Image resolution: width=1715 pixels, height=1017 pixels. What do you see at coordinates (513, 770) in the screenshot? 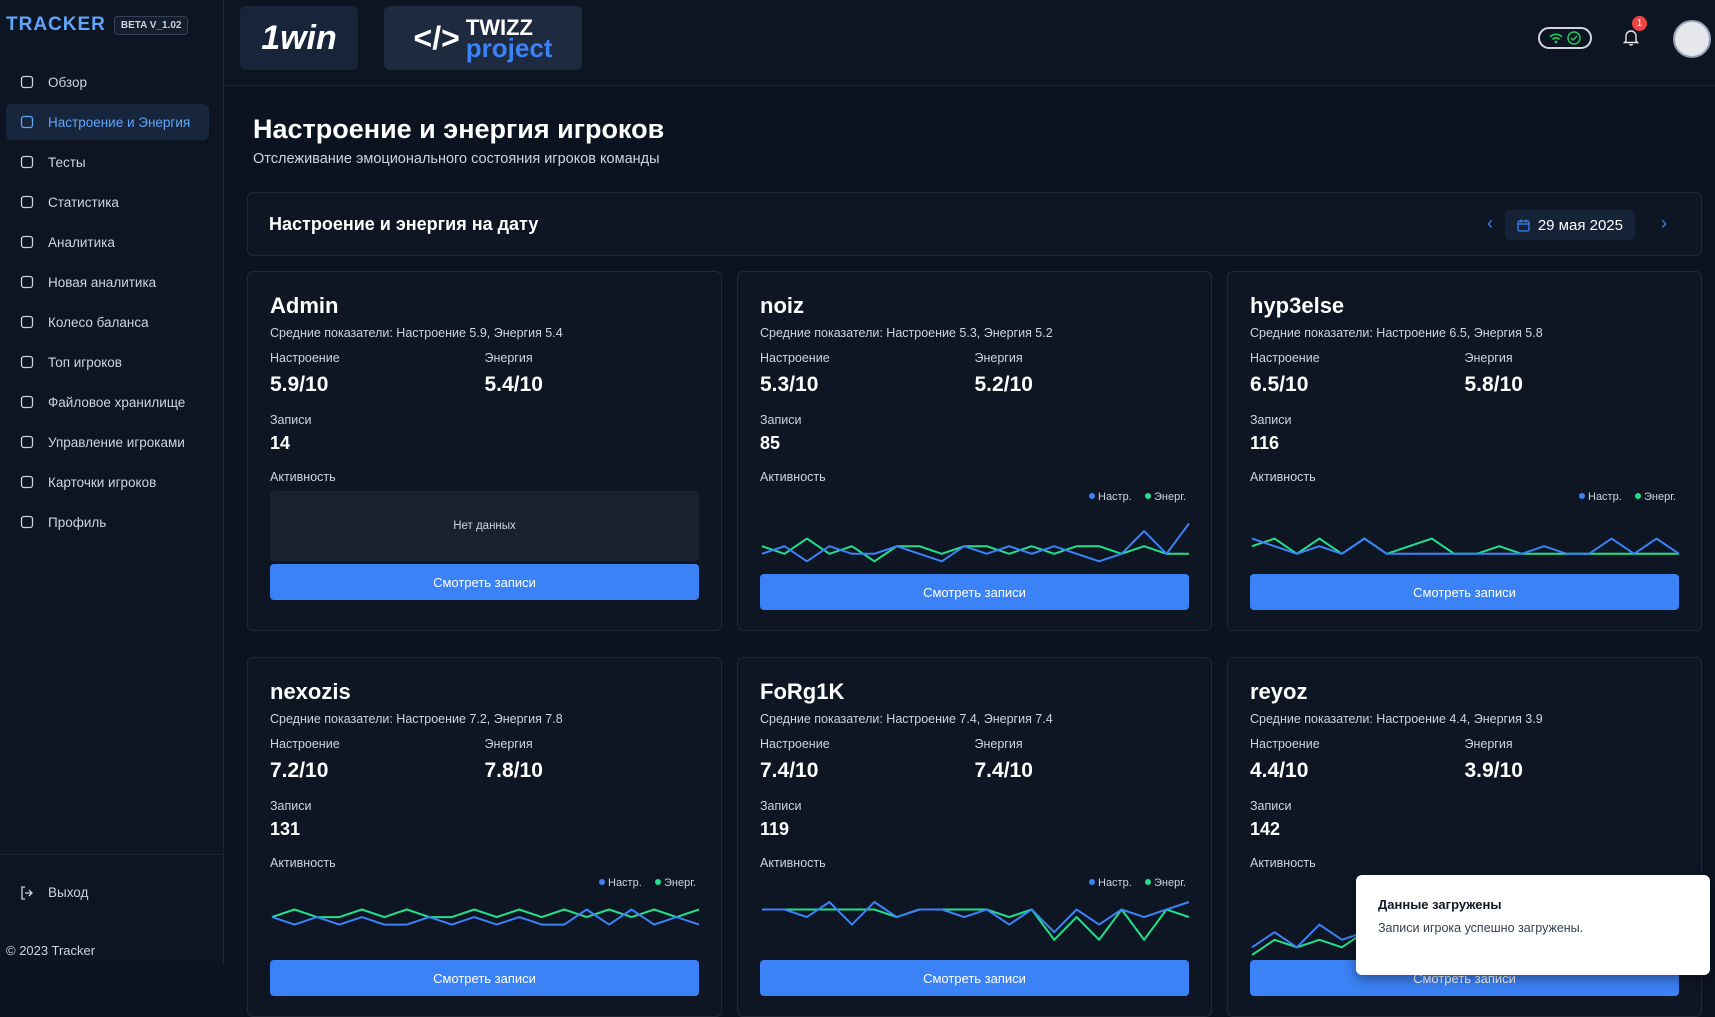
I see `energy-value: 7.8/10` at bounding box center [513, 770].